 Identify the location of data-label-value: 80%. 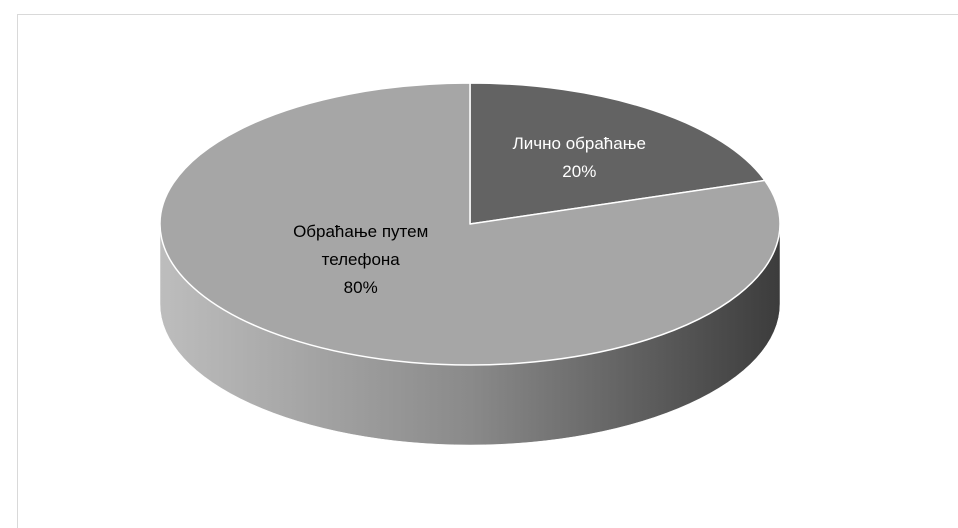
(360, 288).